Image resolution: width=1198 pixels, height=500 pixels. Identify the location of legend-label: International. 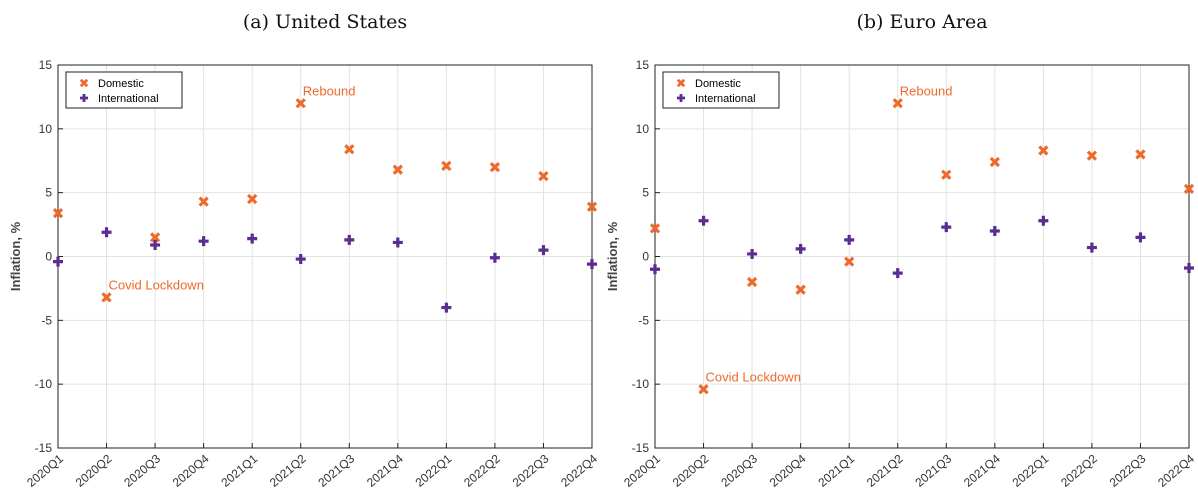
(128, 99).